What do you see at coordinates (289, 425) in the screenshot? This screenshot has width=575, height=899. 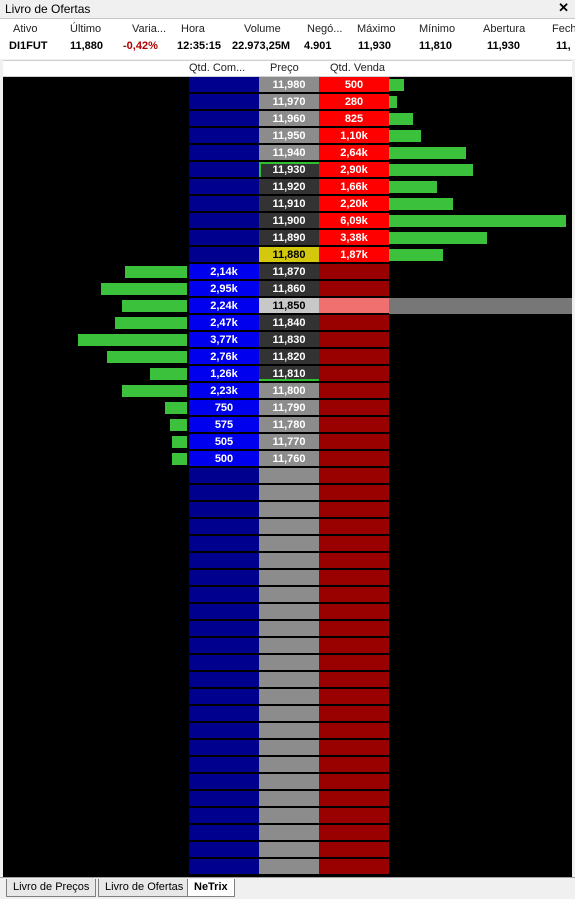 I see `price-cell: 11,780` at bounding box center [289, 425].